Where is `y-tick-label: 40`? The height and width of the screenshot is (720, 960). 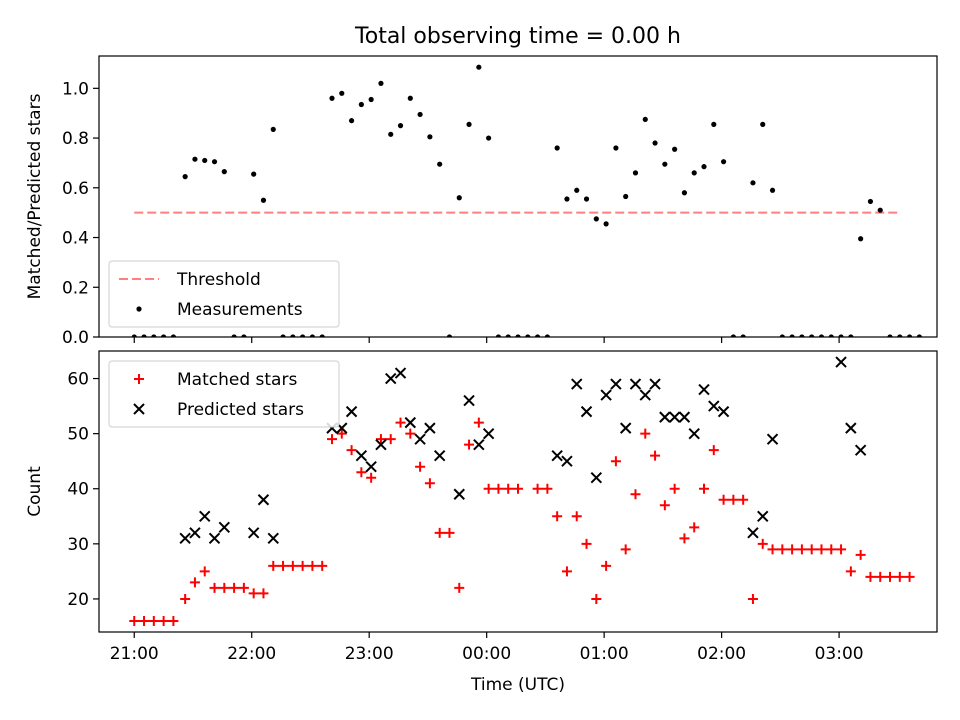 y-tick-label: 40 is located at coordinates (78, 490).